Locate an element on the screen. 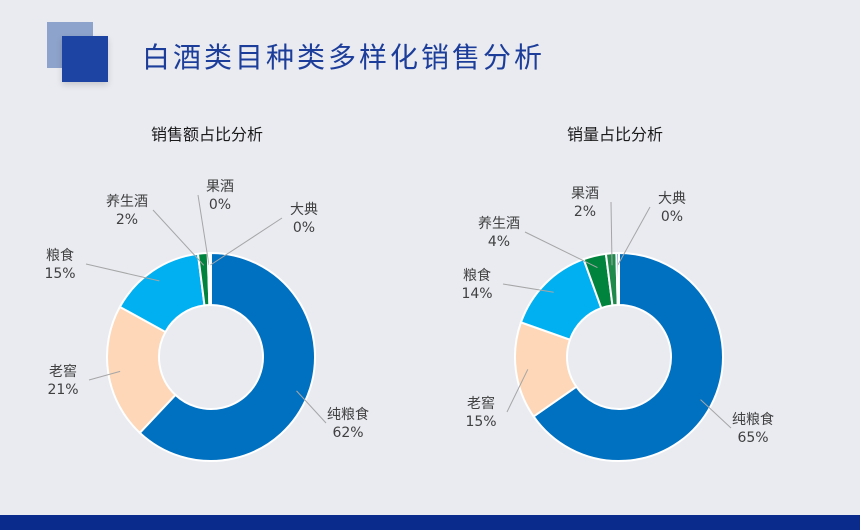  label-value-纯粮食: 65% is located at coordinates (752, 438).